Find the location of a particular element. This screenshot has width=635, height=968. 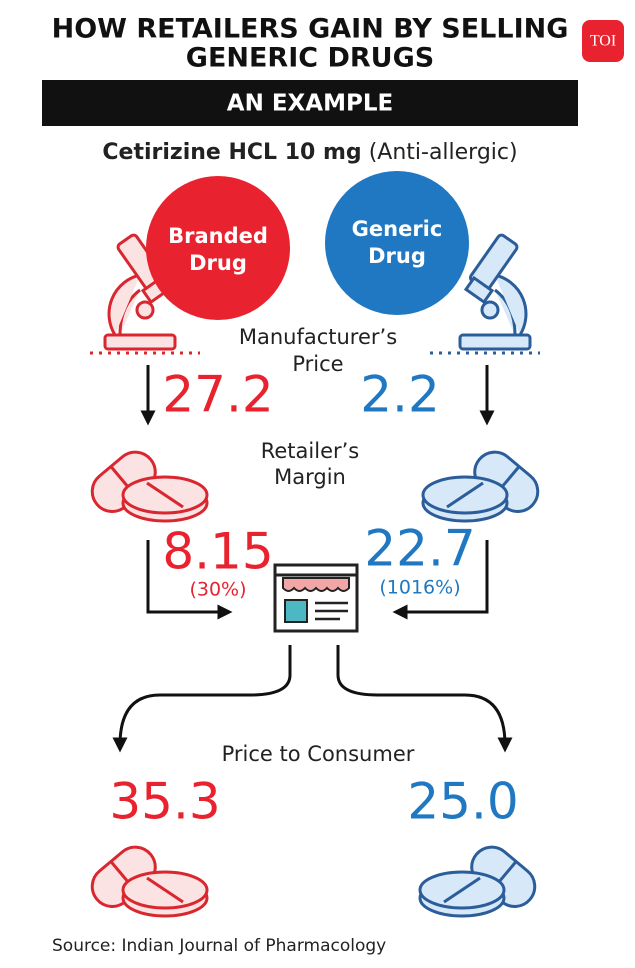

microscope-icon-part is located at coordinates (495, 291).